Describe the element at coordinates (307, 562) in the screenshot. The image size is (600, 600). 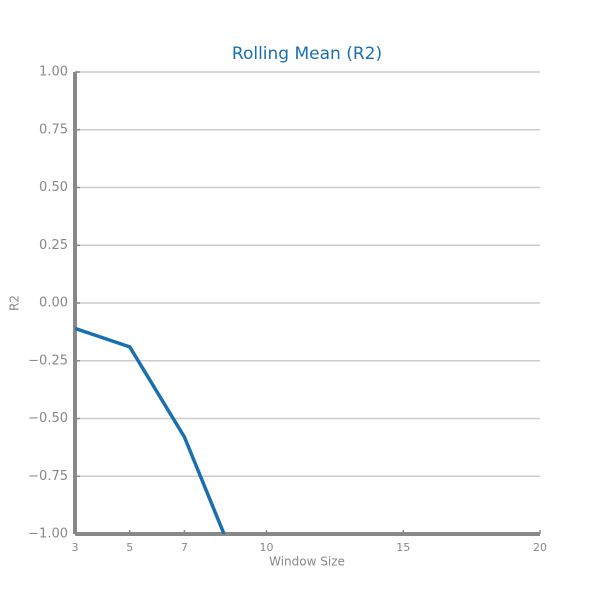
I see `x-axis-label: Window Size` at that location.